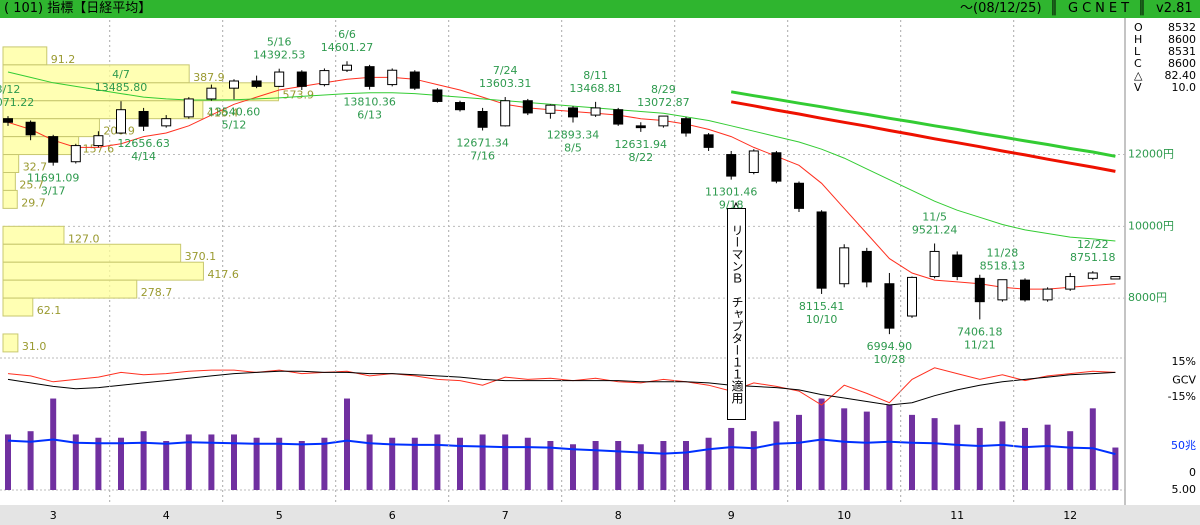  What do you see at coordinates (600, 515) in the screenshot?
I see `x-axis-strip` at bounding box center [600, 515].